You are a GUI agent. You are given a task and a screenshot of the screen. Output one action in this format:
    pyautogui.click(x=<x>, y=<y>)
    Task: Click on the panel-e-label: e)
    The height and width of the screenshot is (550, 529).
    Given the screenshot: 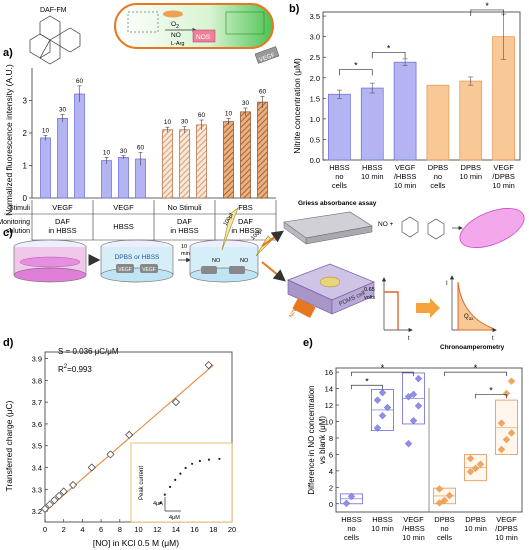 What is the action you would take?
    pyautogui.click(x=308, y=343)
    